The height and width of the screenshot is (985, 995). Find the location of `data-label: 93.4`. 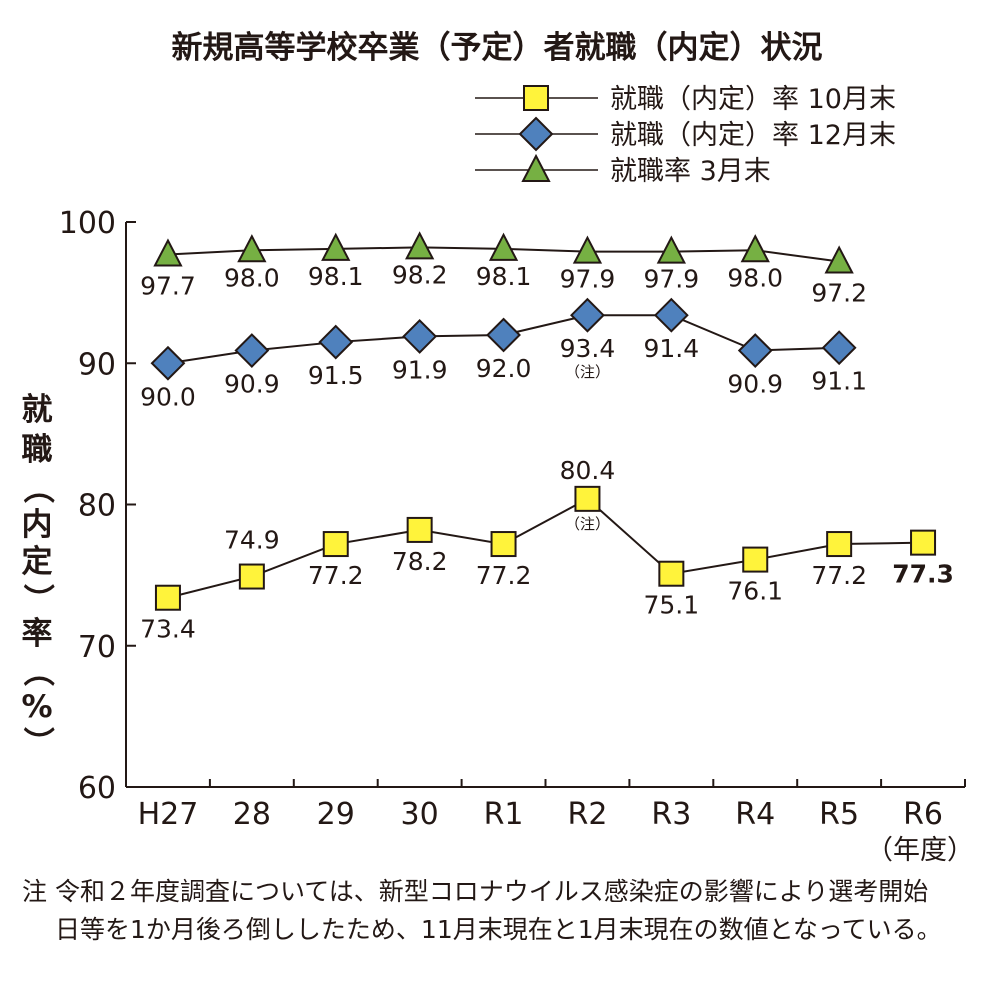

data-label: 93.4 is located at coordinates (588, 348).